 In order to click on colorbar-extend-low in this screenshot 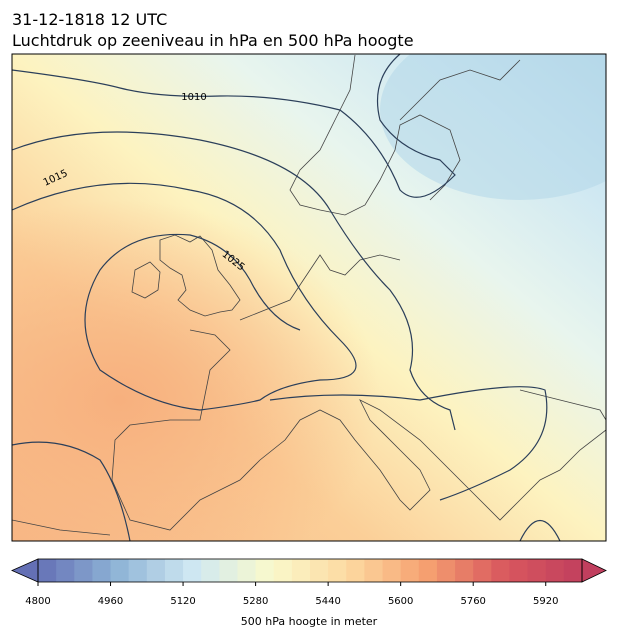, I will do `click(25, 570)`.